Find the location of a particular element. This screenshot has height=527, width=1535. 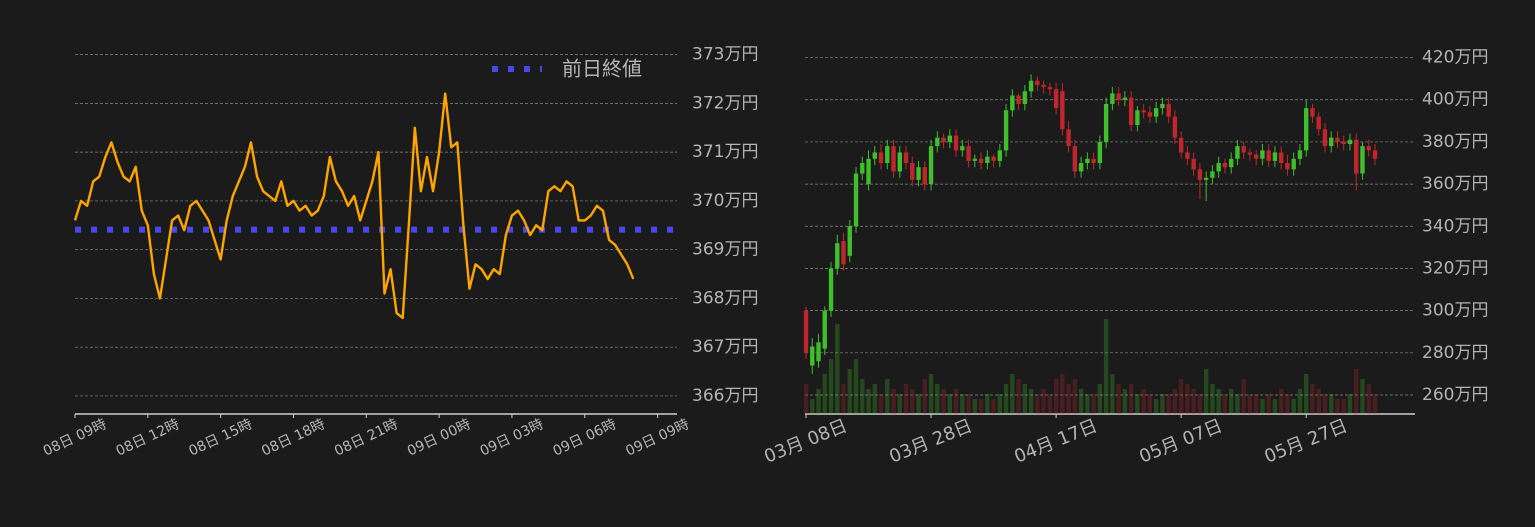

y-tick-label: 400万円 is located at coordinates (1455, 100).